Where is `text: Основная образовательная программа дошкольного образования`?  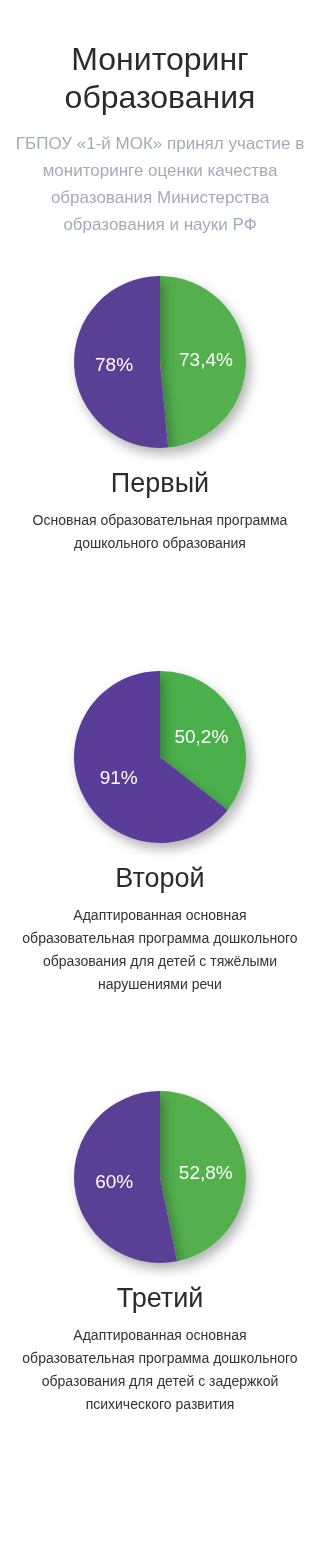 text: Основная образовательная программа дошкольного образования is located at coordinates (160, 532).